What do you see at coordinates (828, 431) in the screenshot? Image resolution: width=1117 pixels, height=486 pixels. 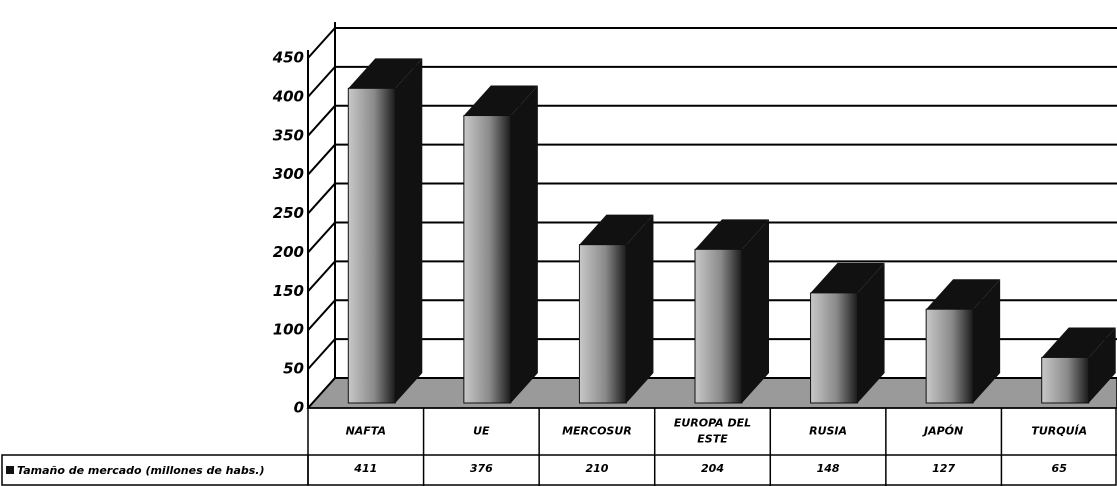 I see `x-tick-label: RUSIA` at bounding box center [828, 431].